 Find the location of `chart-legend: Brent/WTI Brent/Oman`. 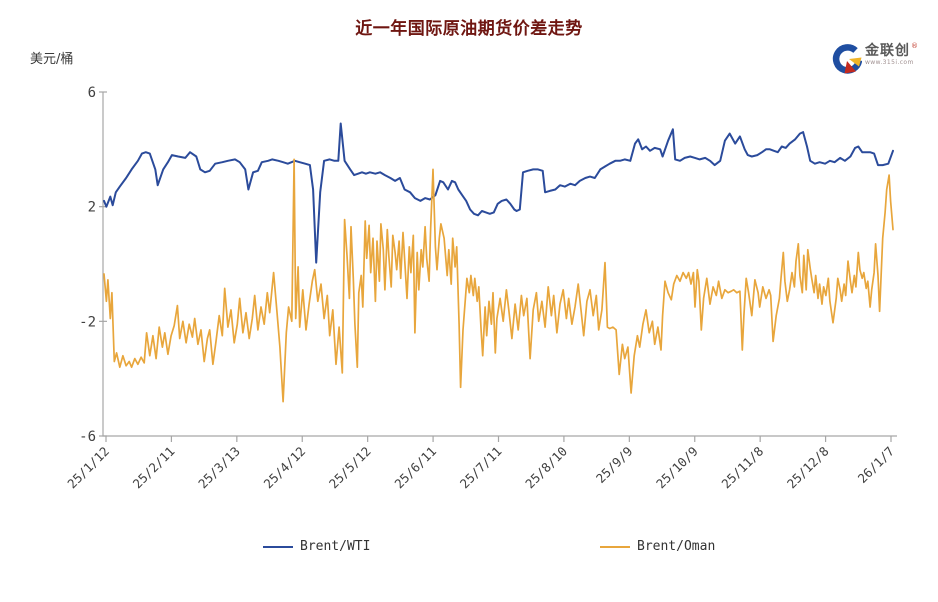

chart-legend: Brent/WTI Brent/Oman is located at coordinates (469, 548).